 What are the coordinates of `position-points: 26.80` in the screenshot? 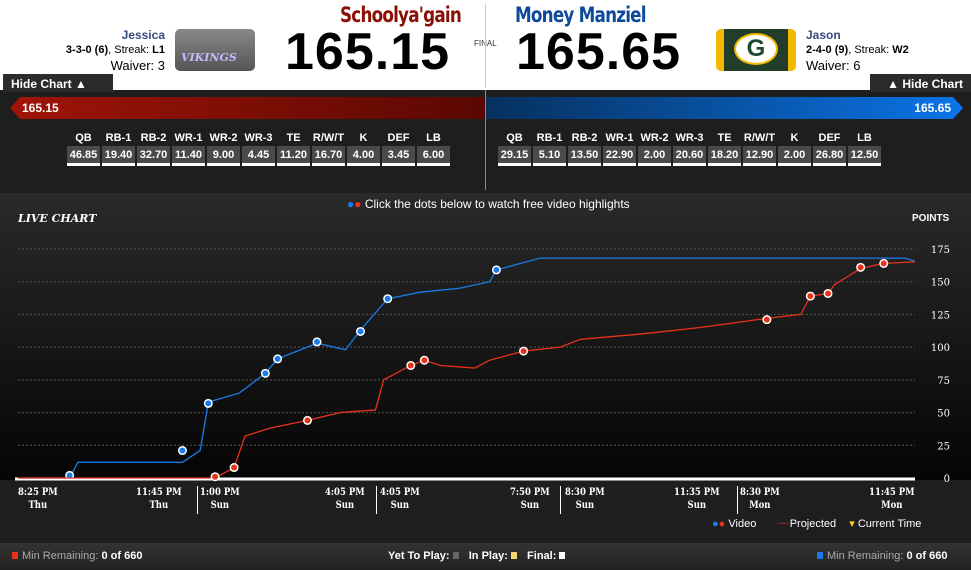 It's located at (829, 156).